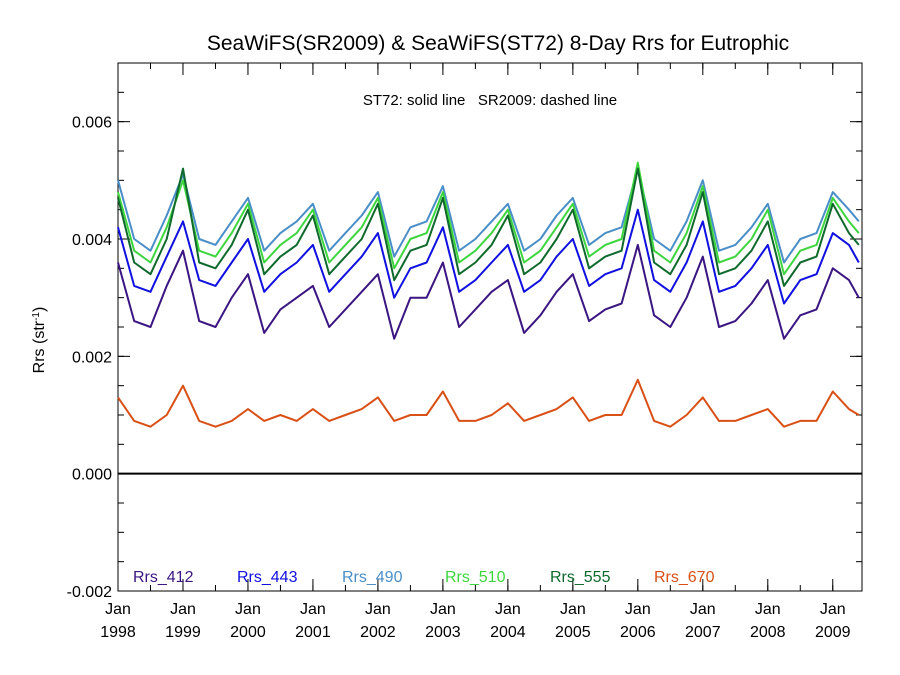  Describe the element at coordinates (118, 632) in the screenshot. I see `x-tick-label-year: 1998` at that location.